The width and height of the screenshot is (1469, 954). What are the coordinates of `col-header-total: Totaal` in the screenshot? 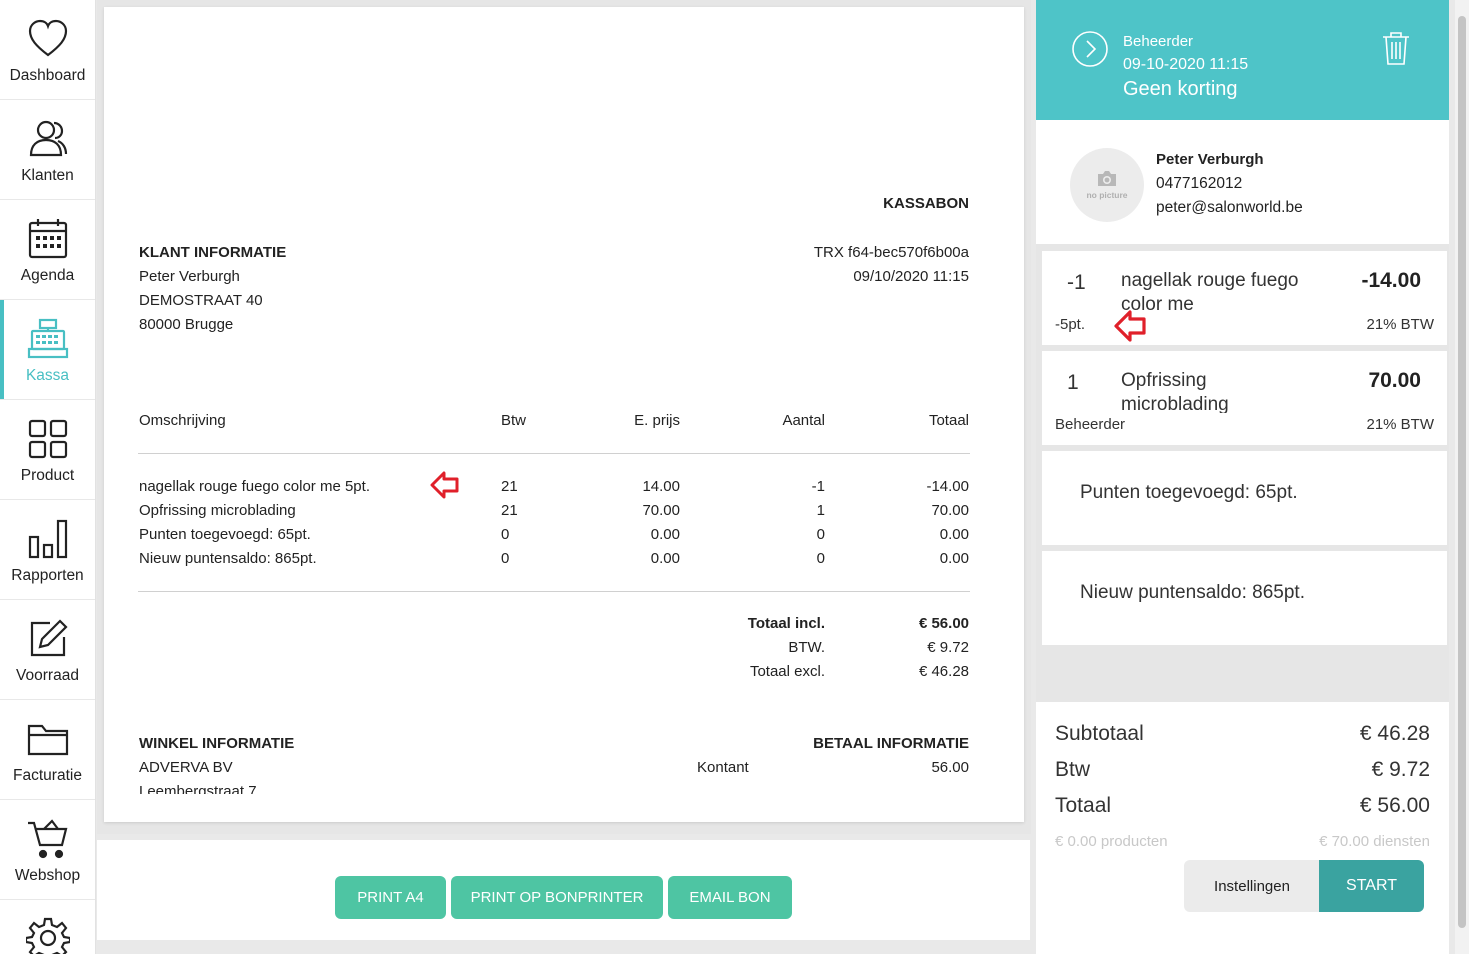 It's located at (948, 420).